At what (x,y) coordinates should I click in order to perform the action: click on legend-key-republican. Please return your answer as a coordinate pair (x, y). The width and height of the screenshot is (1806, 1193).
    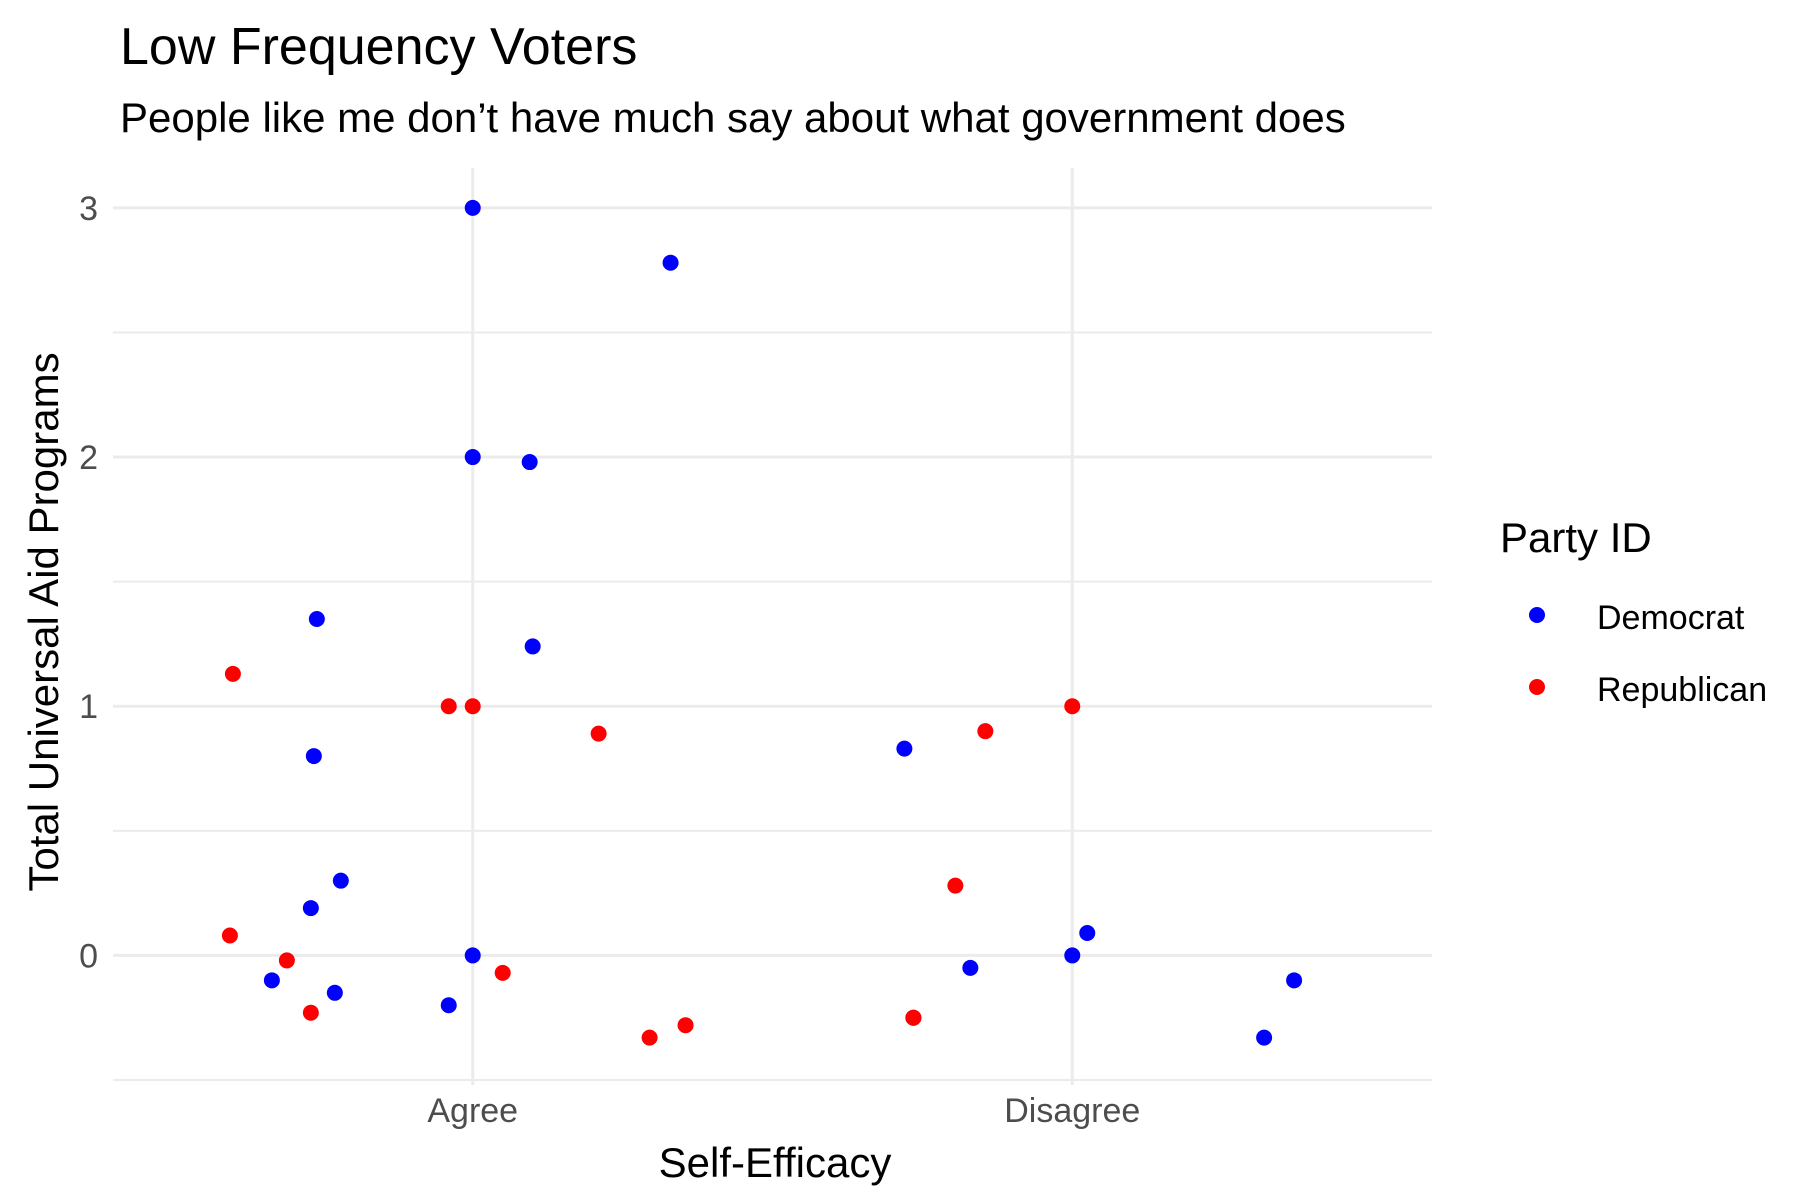
    Looking at the image, I should click on (1537, 687).